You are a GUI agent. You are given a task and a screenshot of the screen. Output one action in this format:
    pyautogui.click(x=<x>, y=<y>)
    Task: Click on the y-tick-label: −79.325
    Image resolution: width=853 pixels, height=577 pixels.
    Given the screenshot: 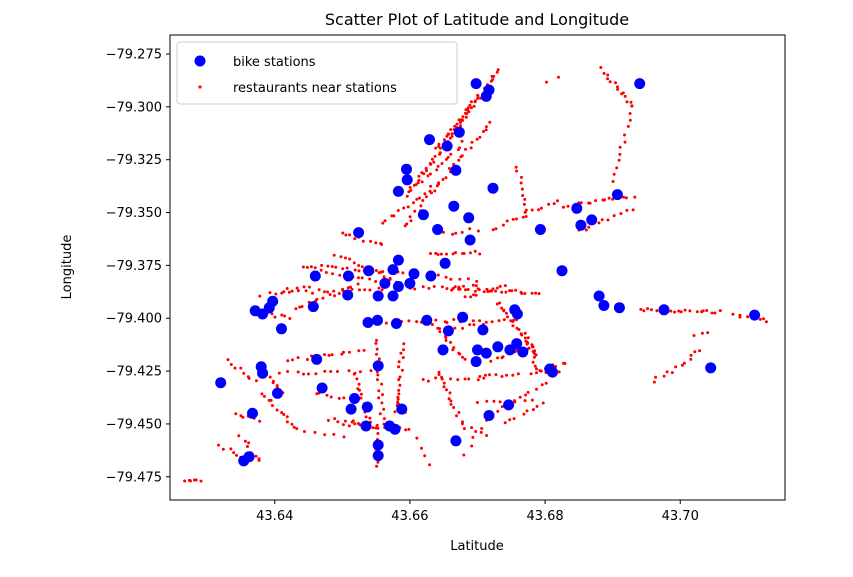 What is the action you would take?
    pyautogui.click(x=134, y=160)
    